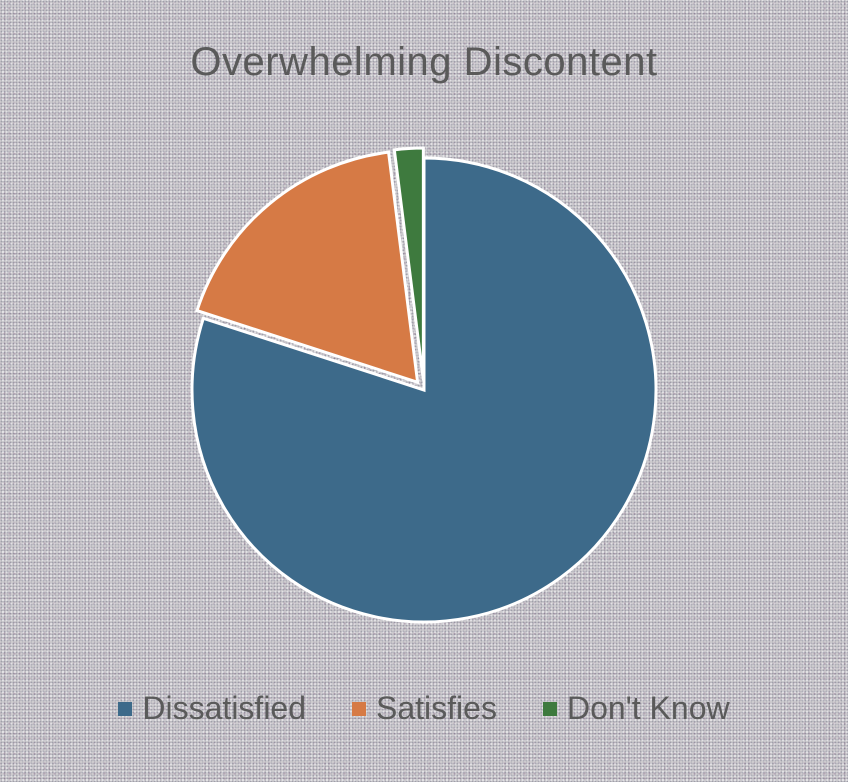 Image resolution: width=848 pixels, height=782 pixels. I want to click on pie-slice-dont-know, so click(408, 263).